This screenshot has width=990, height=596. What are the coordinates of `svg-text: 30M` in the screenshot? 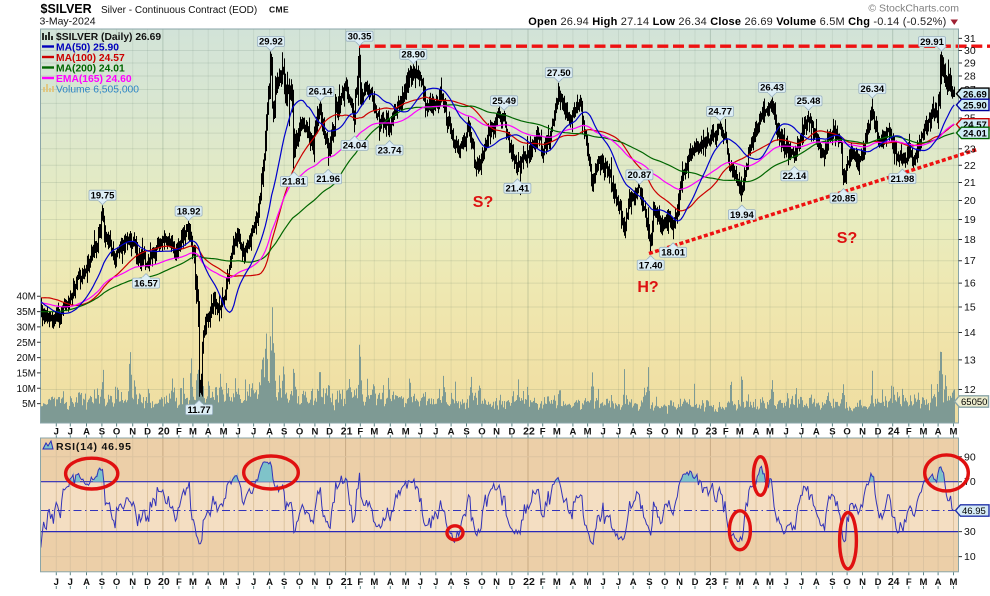 It's located at (26, 327).